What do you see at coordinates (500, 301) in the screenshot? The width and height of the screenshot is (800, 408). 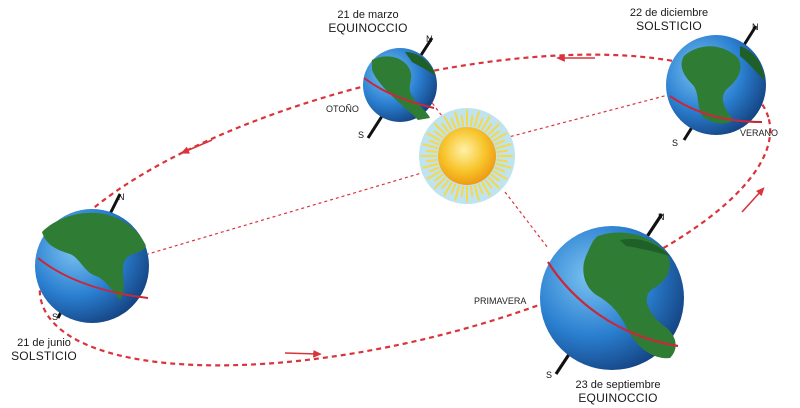 I see `season-spring: PRIMAVERA` at bounding box center [500, 301].